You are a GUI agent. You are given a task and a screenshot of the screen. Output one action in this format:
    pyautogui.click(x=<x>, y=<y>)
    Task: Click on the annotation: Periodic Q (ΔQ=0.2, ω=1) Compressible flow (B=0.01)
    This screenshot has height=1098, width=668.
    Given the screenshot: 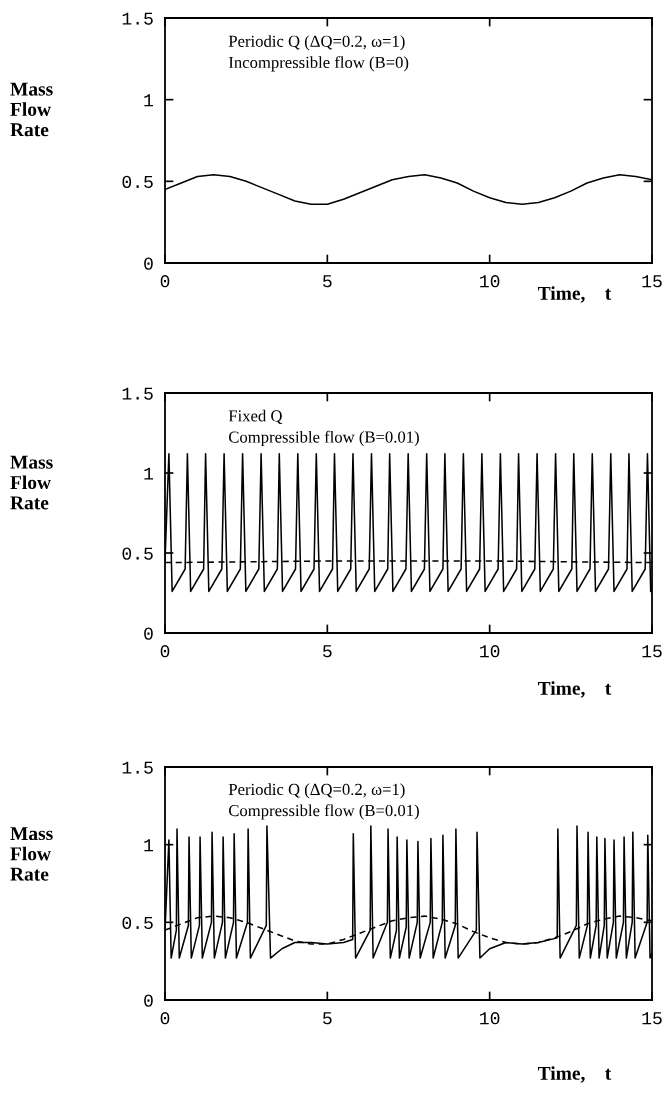 What is the action you would take?
    pyautogui.click(x=323, y=801)
    